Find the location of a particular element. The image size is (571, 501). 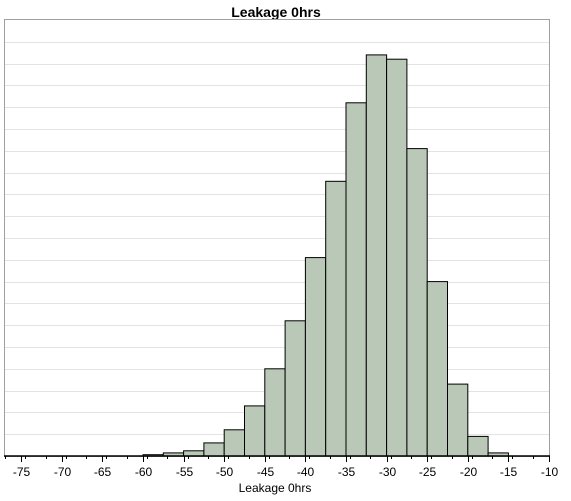

x-tick-label: -20 is located at coordinates (469, 472).